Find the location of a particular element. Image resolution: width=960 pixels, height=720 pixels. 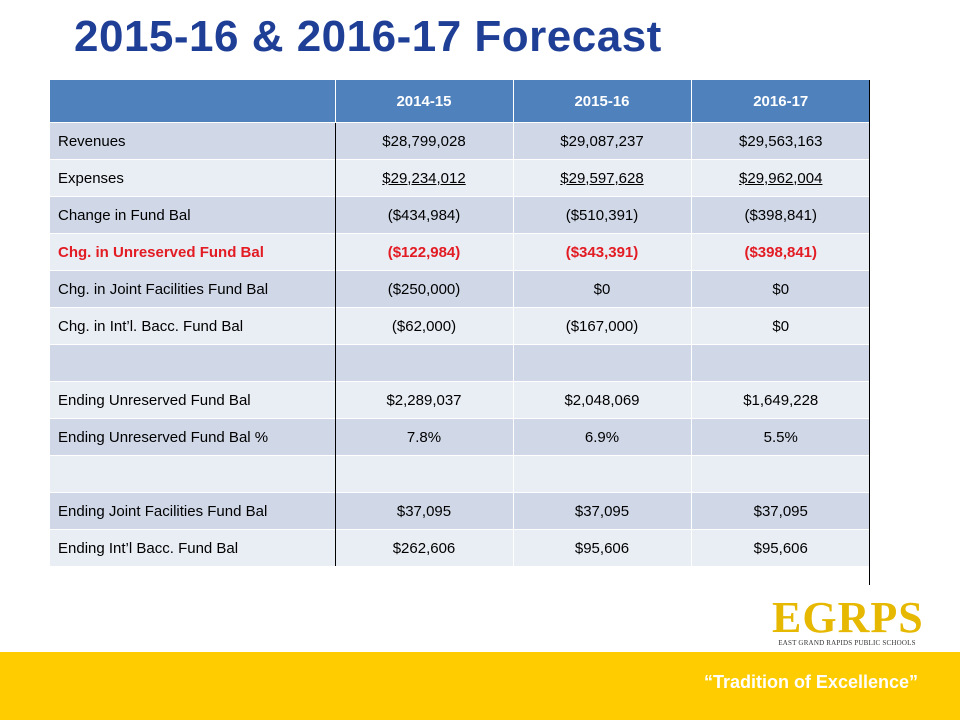

row-label: Ending Unreserved Fund Bal is located at coordinates (192, 400).